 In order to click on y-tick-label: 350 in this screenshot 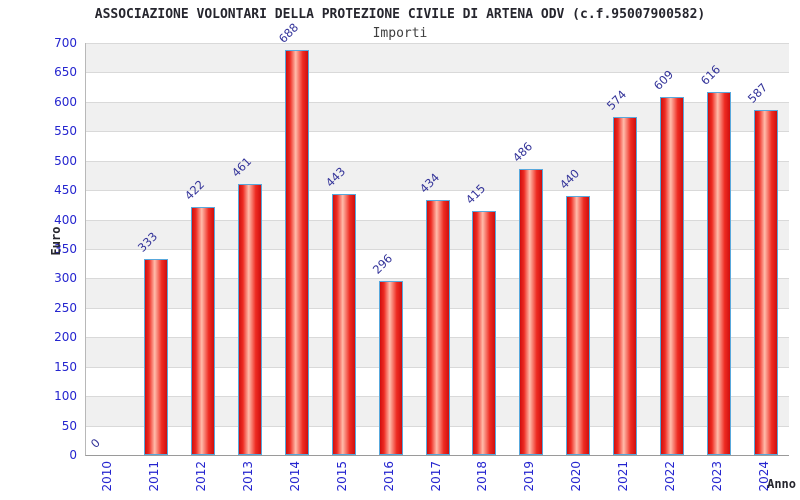, I will do `click(65, 249)`.